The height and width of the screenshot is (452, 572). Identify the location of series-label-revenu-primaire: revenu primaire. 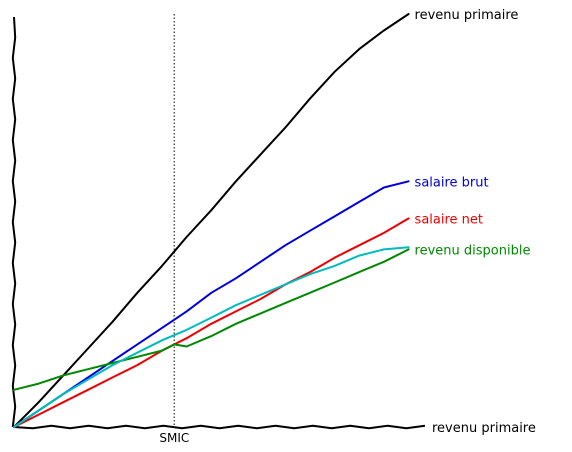
(467, 15).